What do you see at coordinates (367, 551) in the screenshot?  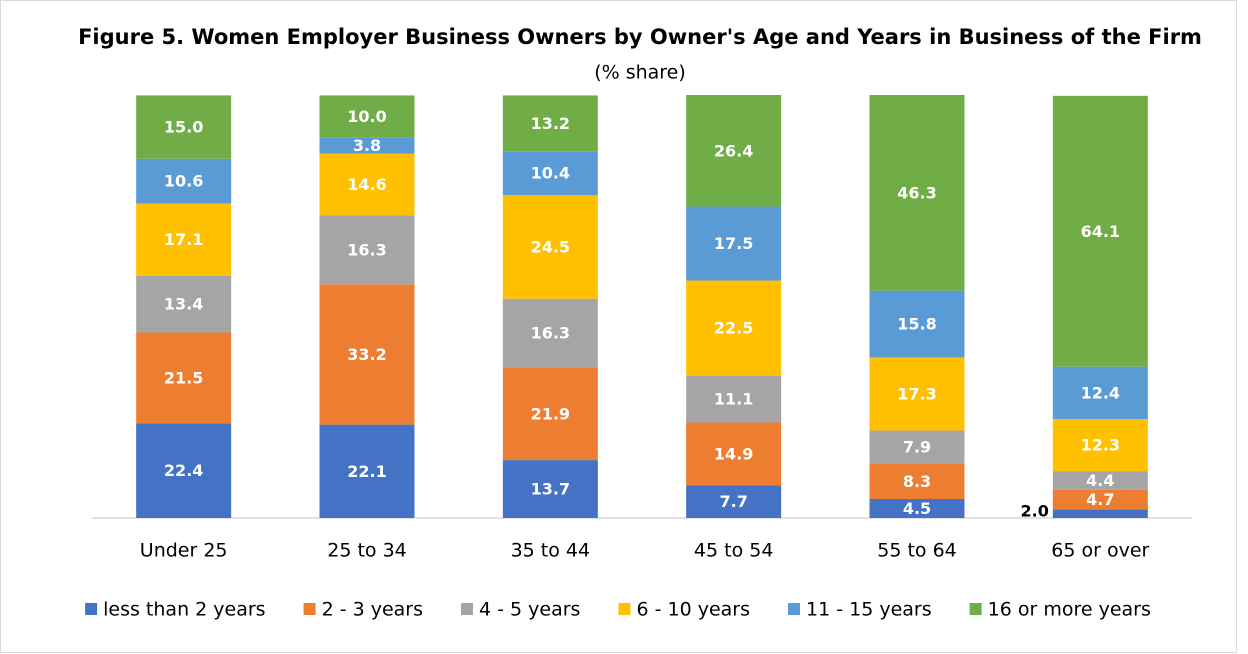 I see `x-tick-label: 25 to 34` at bounding box center [367, 551].